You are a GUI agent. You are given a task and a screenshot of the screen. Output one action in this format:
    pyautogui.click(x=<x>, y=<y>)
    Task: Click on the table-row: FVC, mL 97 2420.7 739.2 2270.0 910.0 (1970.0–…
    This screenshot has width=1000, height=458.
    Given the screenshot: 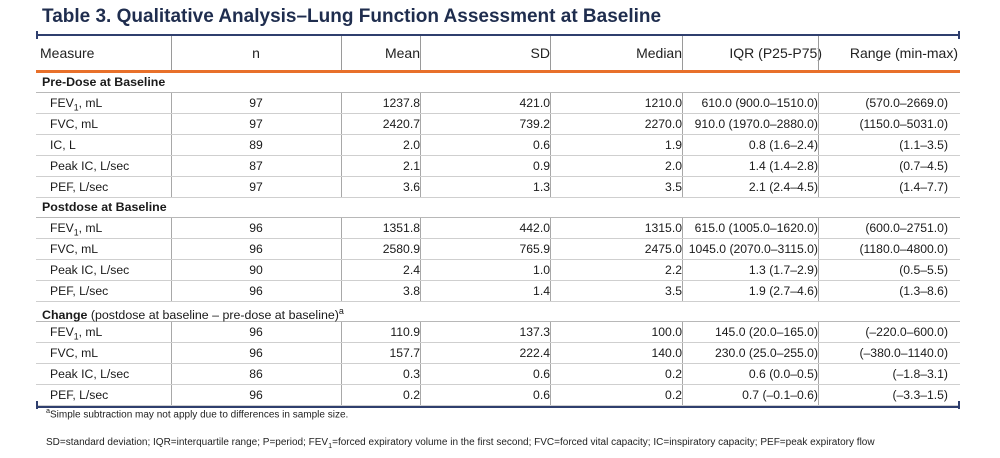 What is the action you would take?
    pyautogui.click(x=498, y=124)
    